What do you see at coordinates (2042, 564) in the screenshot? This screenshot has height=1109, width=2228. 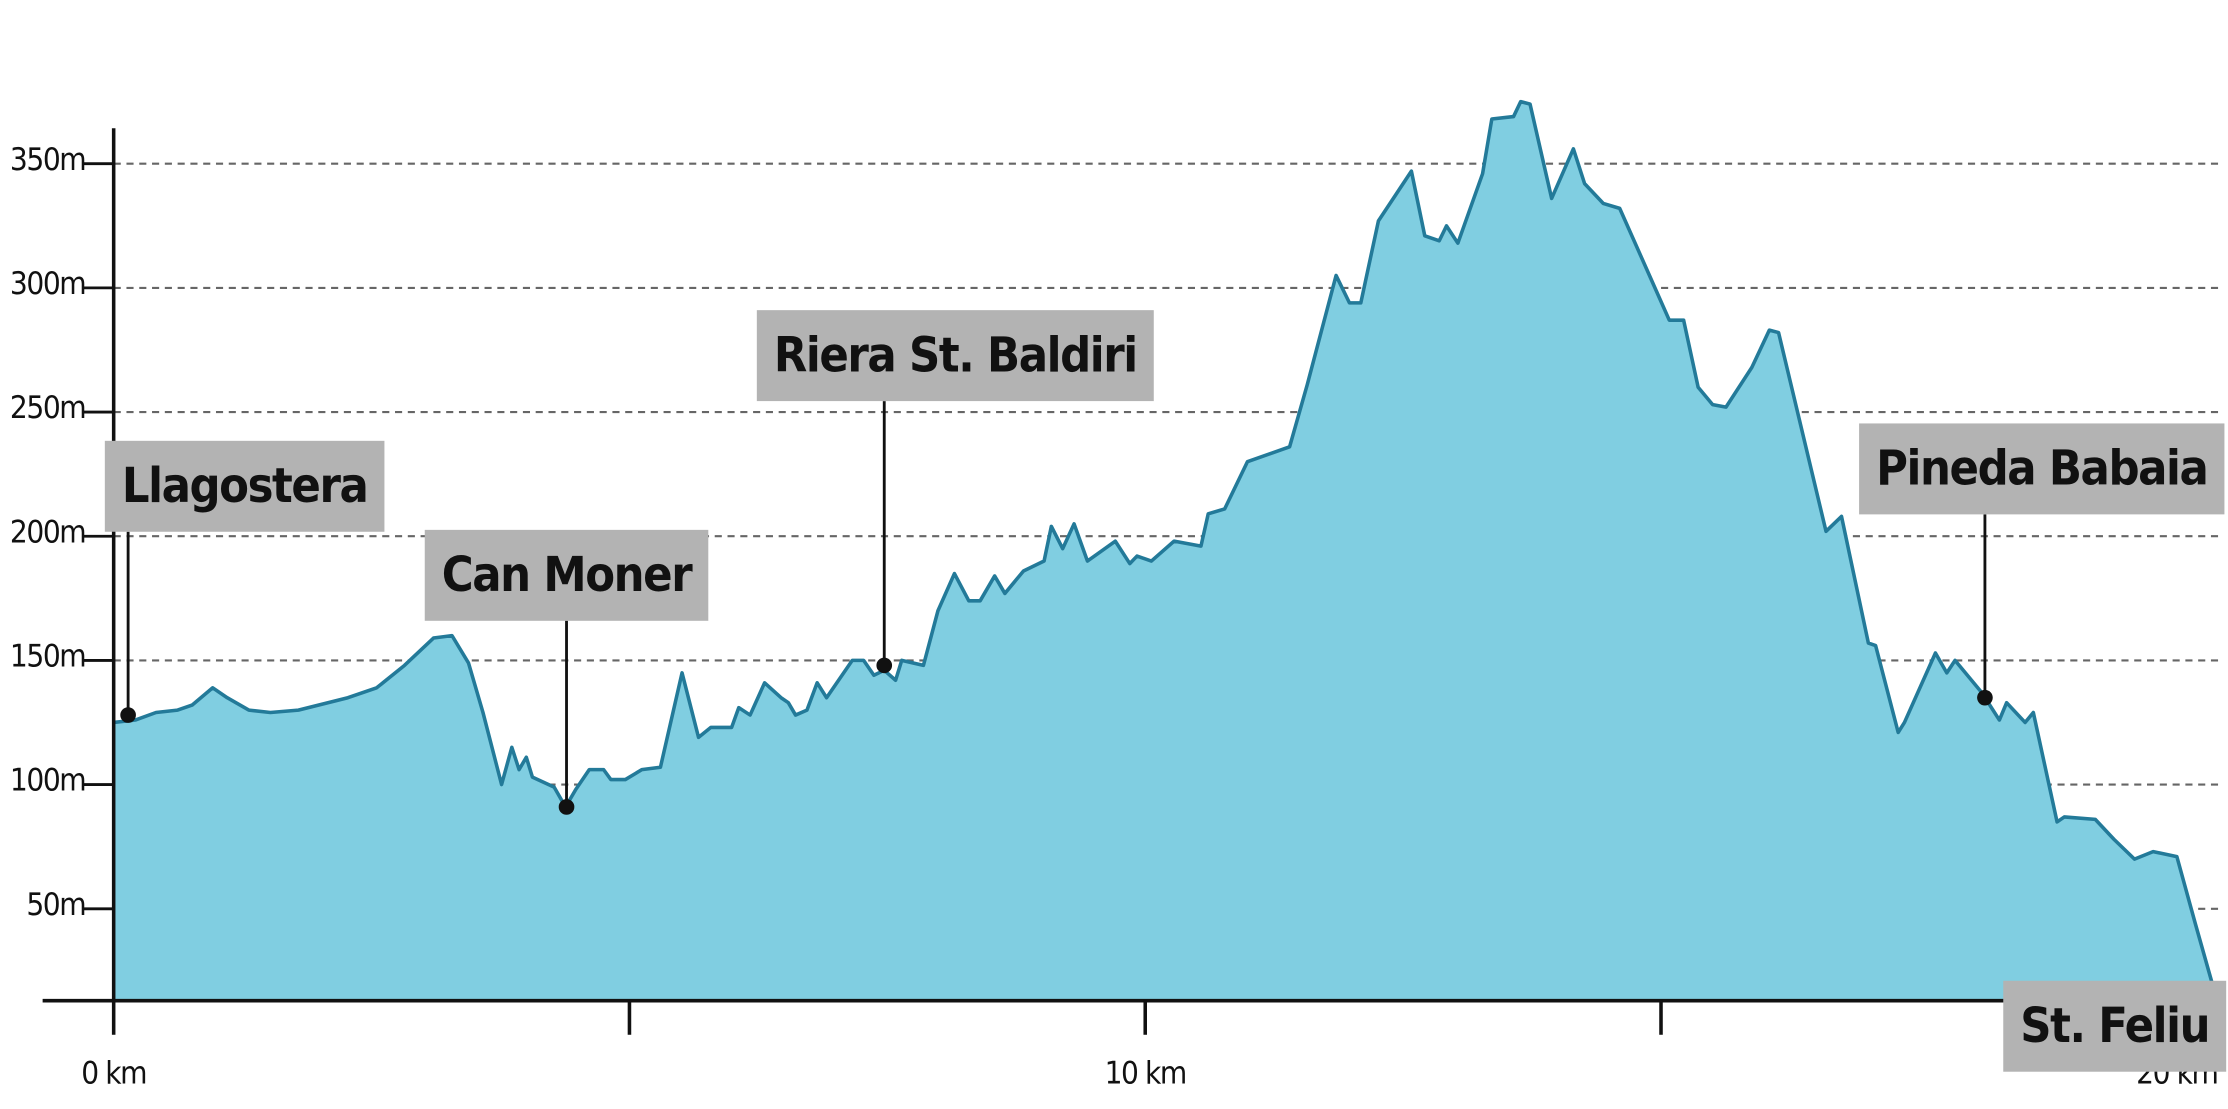 I see `annotation: Pineda Babaia` at bounding box center [2042, 564].